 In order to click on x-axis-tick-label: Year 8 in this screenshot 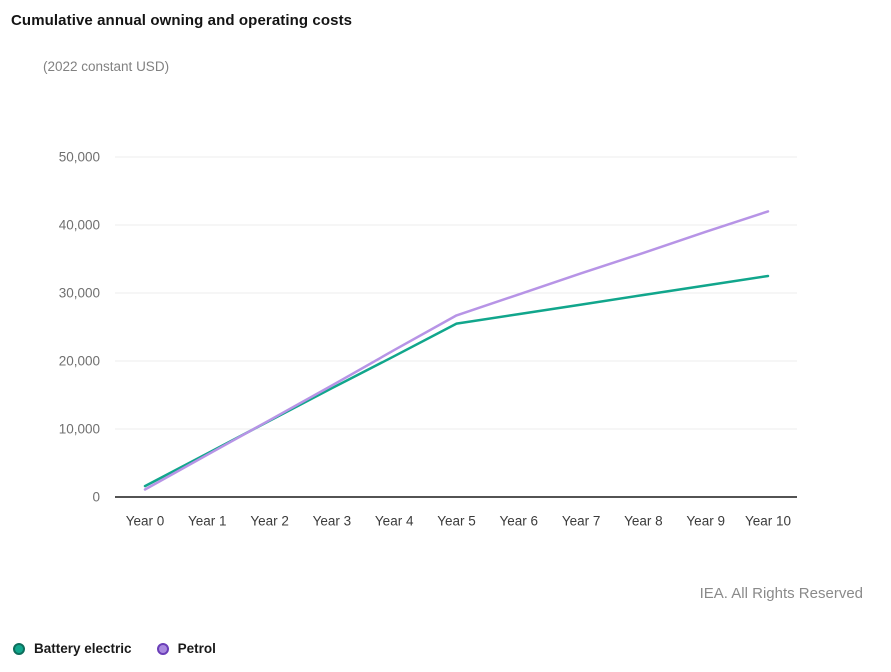, I will do `click(643, 521)`.